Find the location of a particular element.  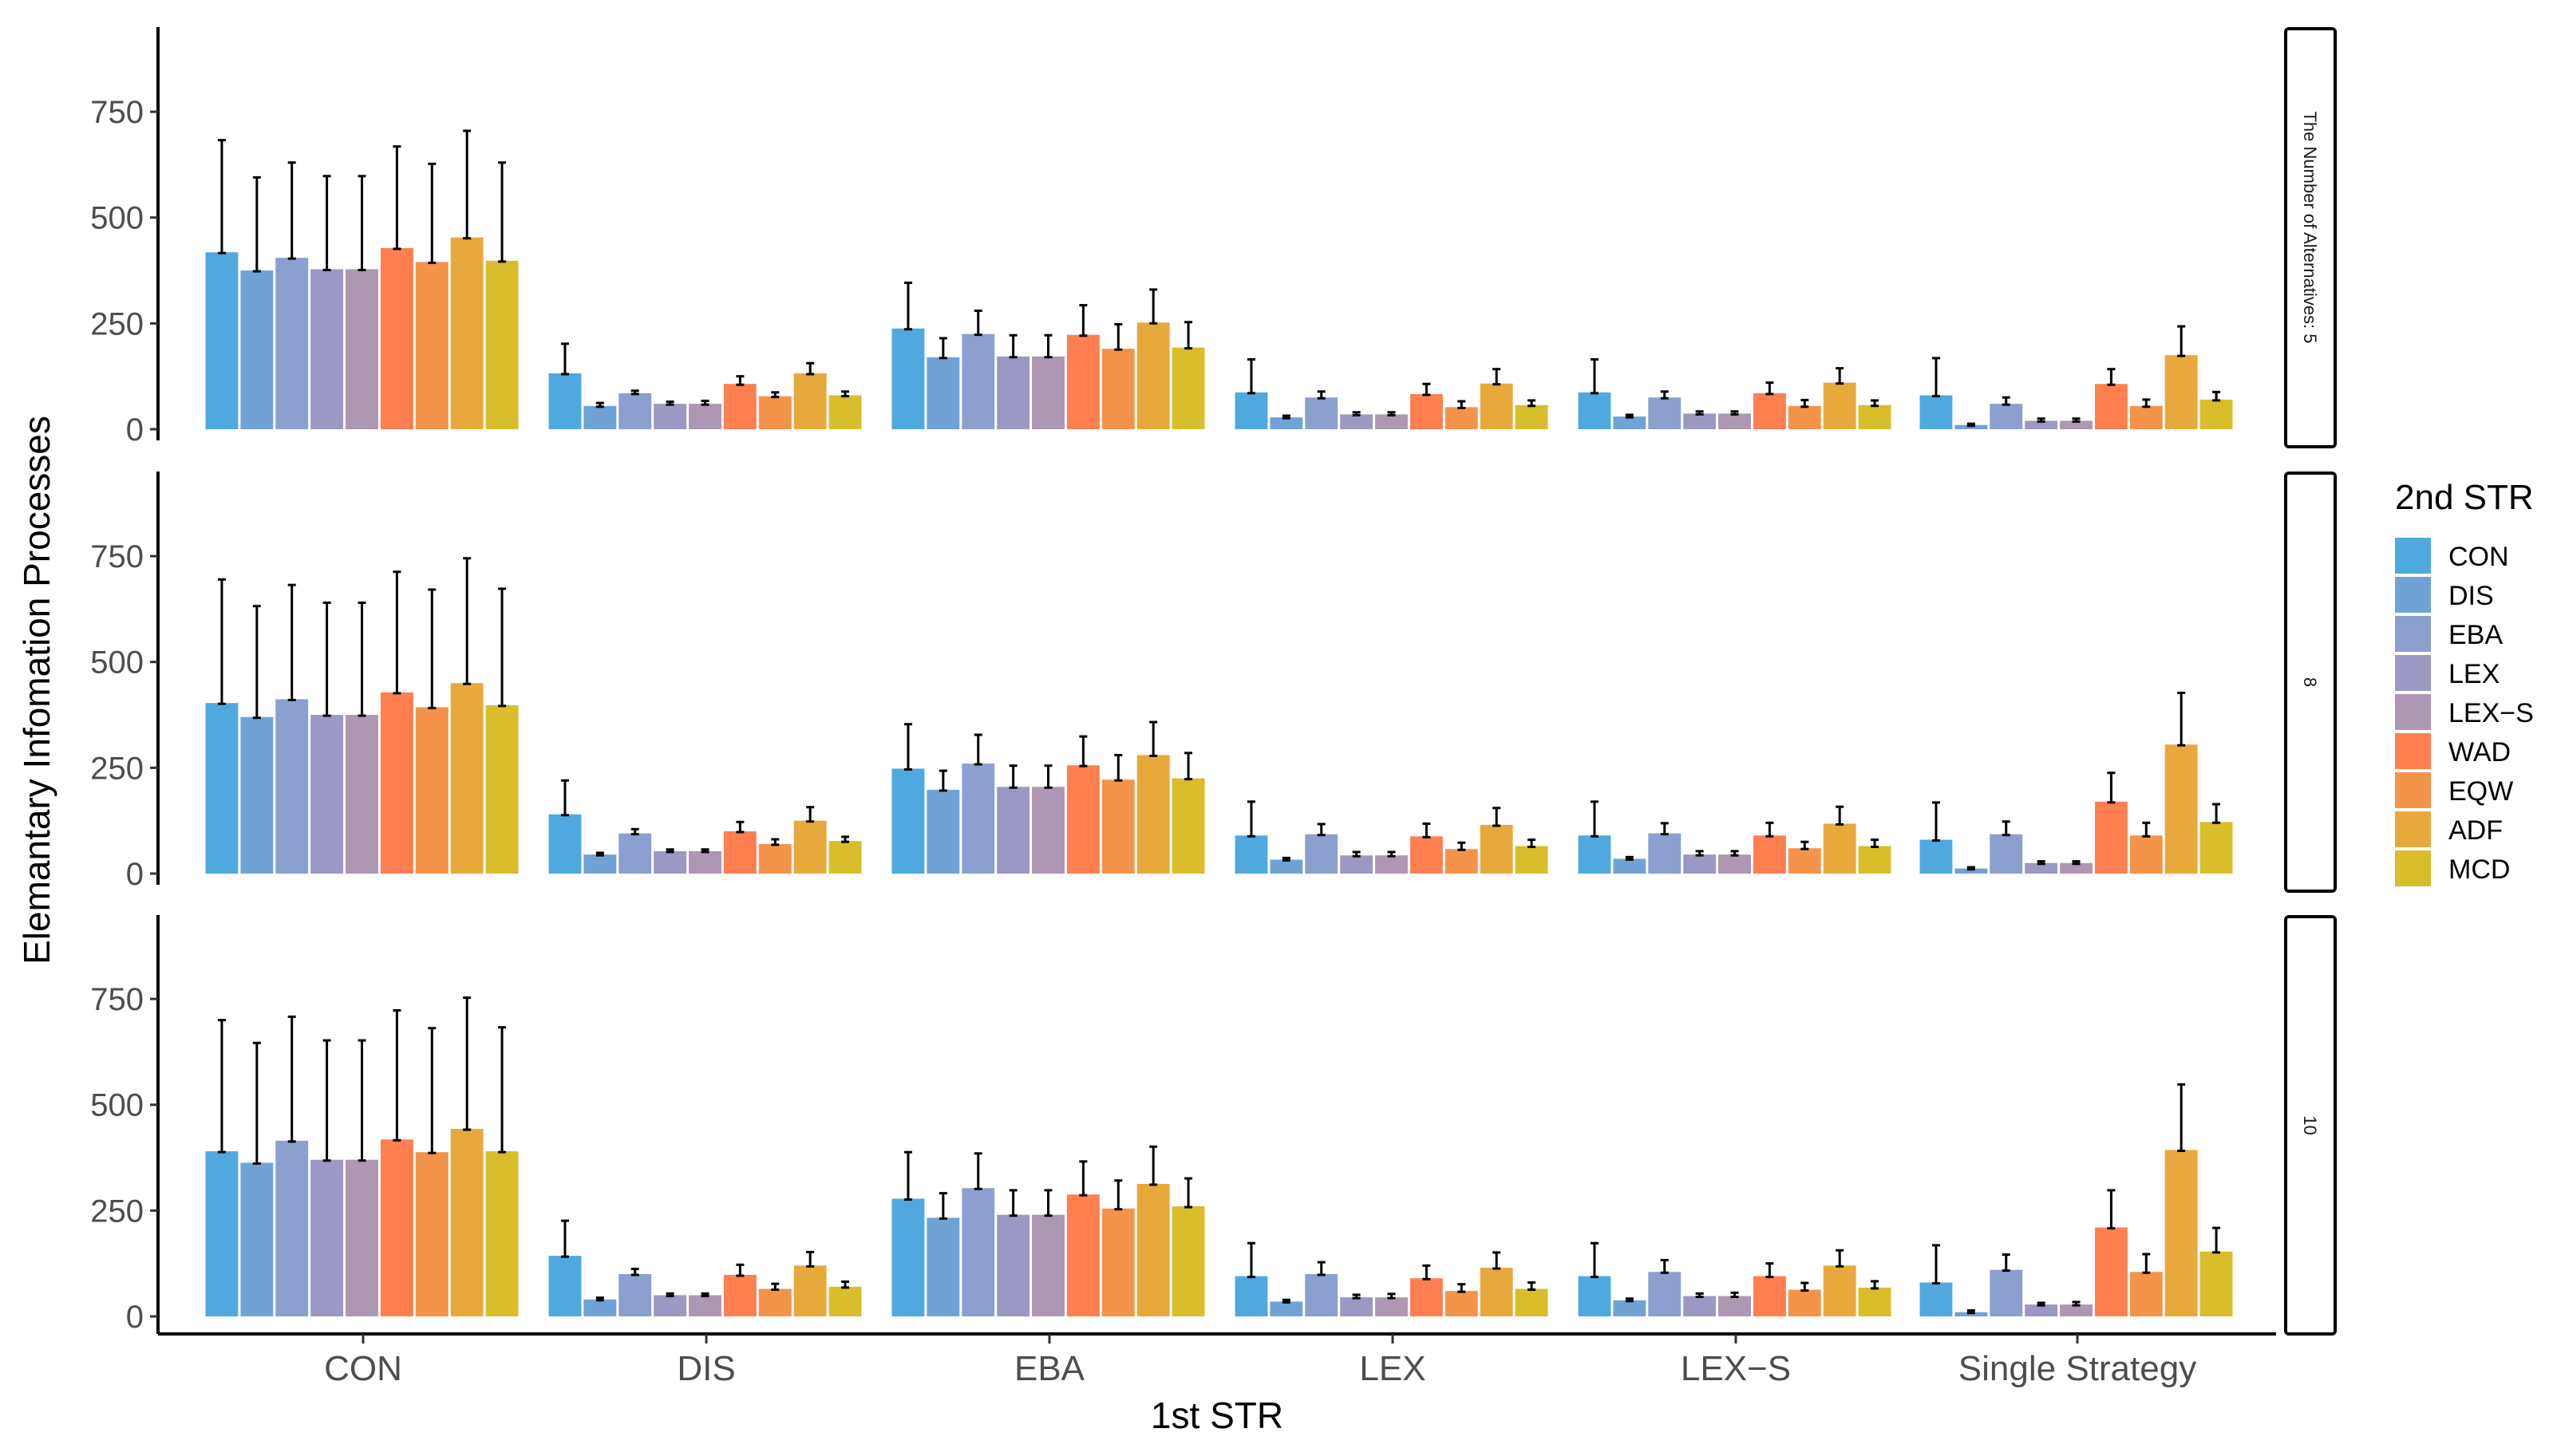

bar-dis-lex-s is located at coordinates (705, 862).